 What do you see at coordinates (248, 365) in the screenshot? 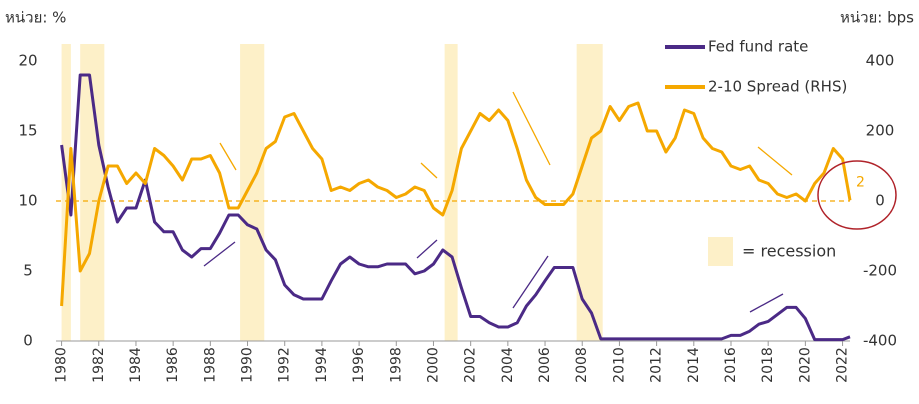
I see `x-tick-label: 1990` at bounding box center [248, 365].